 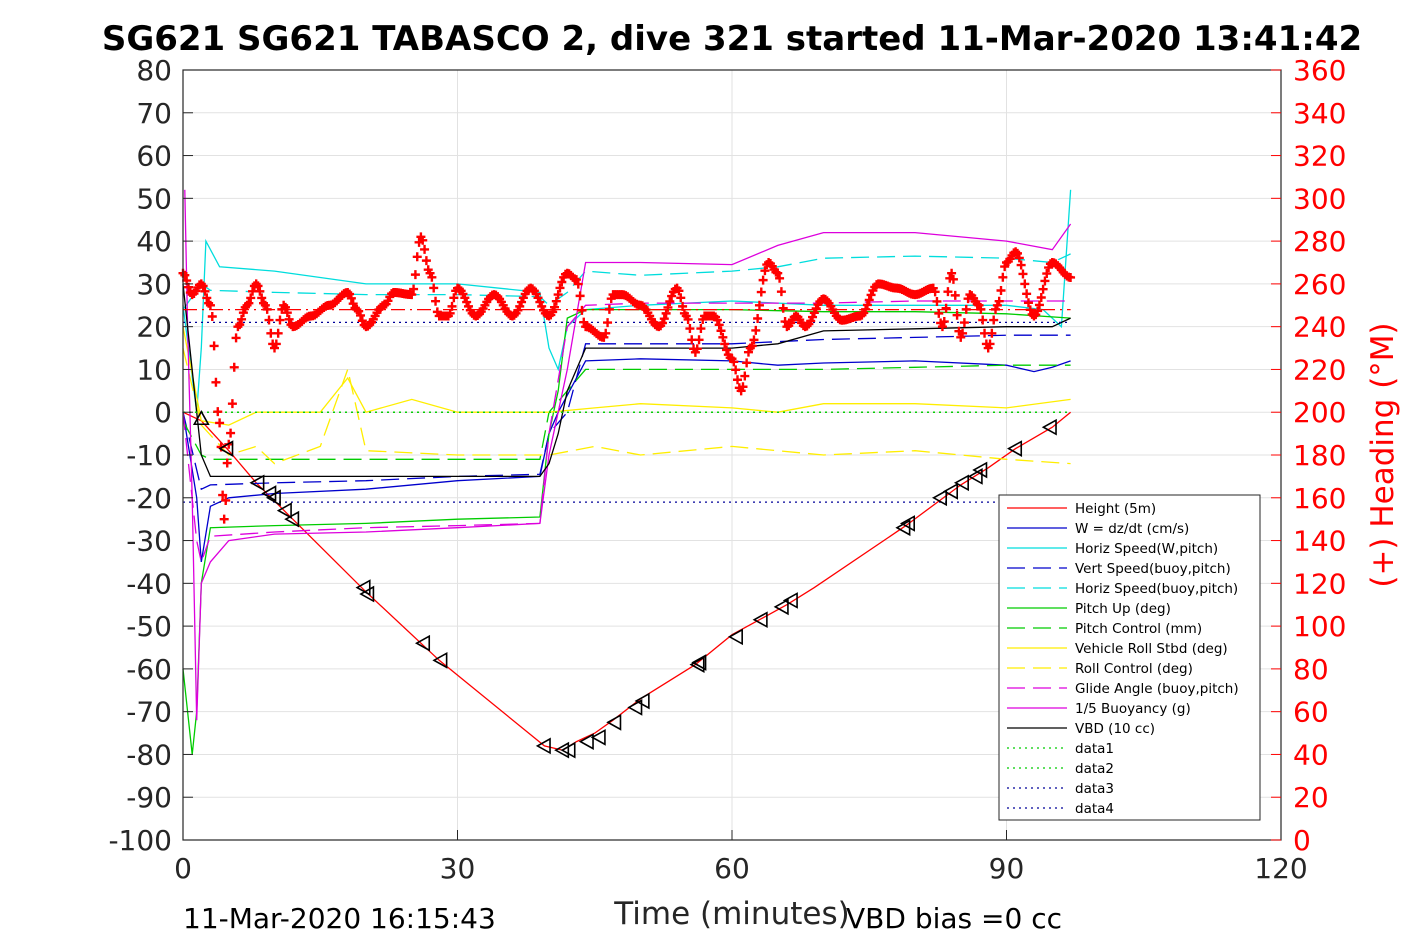 What do you see at coordinates (1132, 529) in the screenshot?
I see `legend-label: W = dz/dt (cm/s)` at bounding box center [1132, 529].